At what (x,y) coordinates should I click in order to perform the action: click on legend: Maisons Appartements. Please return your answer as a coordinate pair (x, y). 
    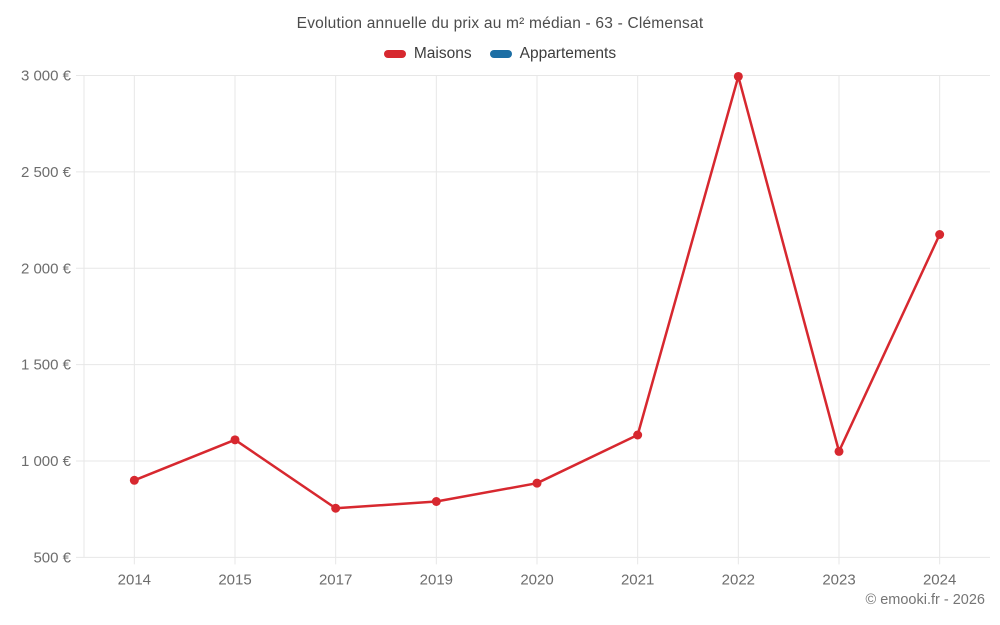
    Looking at the image, I should click on (500, 54).